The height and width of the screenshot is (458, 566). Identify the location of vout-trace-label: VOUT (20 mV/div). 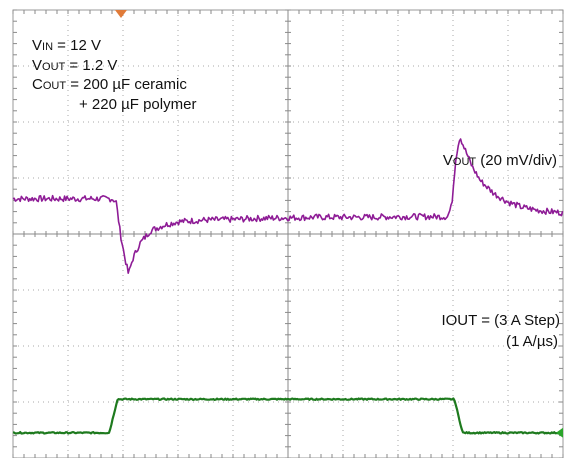
(500, 160).